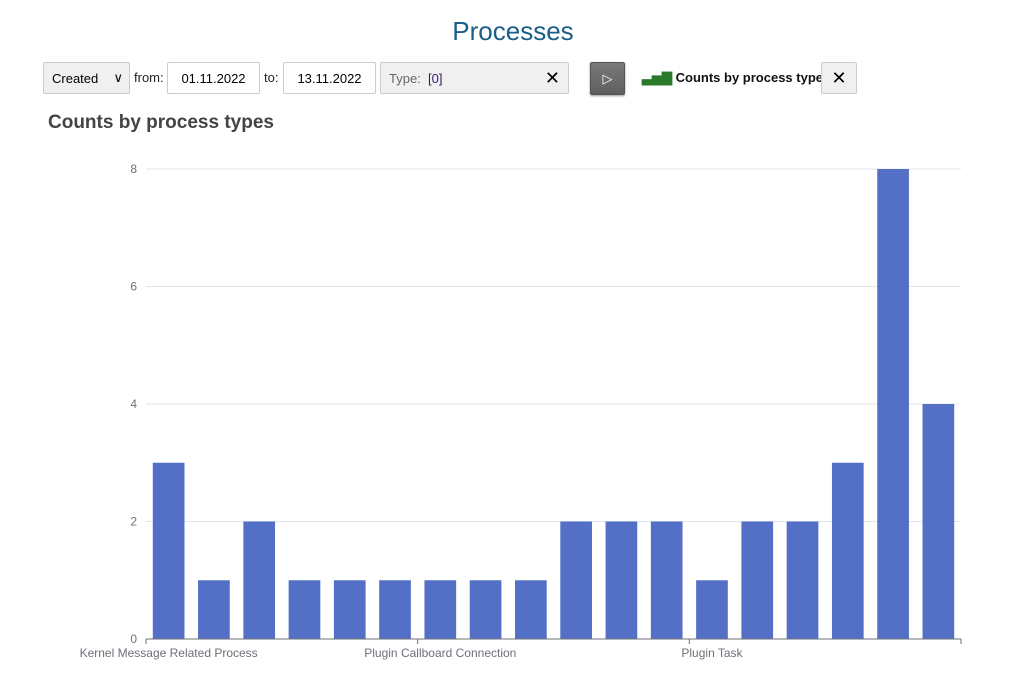 Image resolution: width=1026 pixels, height=684 pixels. What do you see at coordinates (513, 31) in the screenshot?
I see `page-title: Processes` at bounding box center [513, 31].